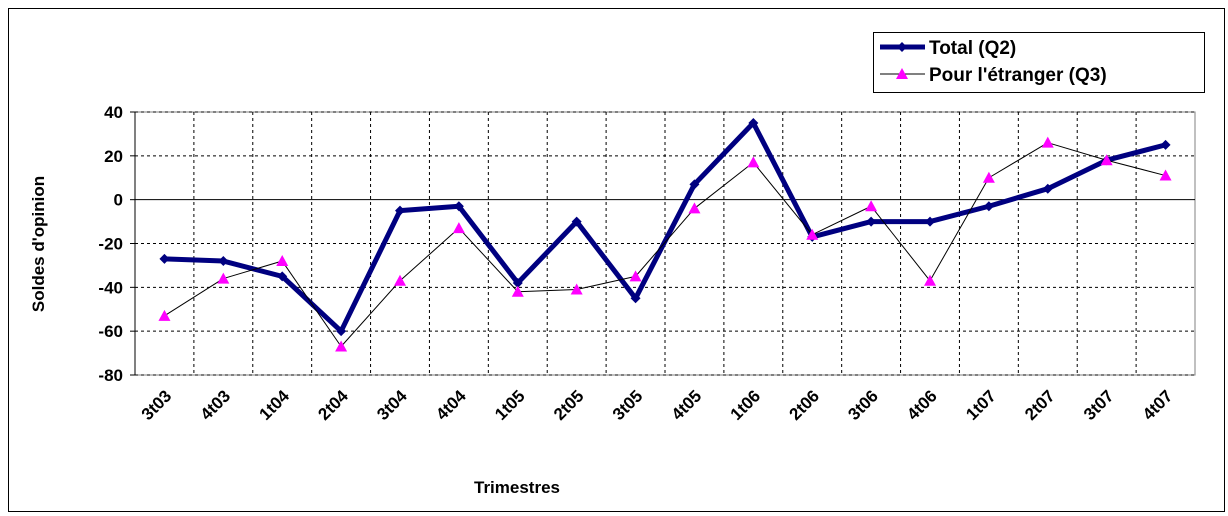 The height and width of the screenshot is (516, 1228). I want to click on y-tick-label: 20, so click(113, 156).